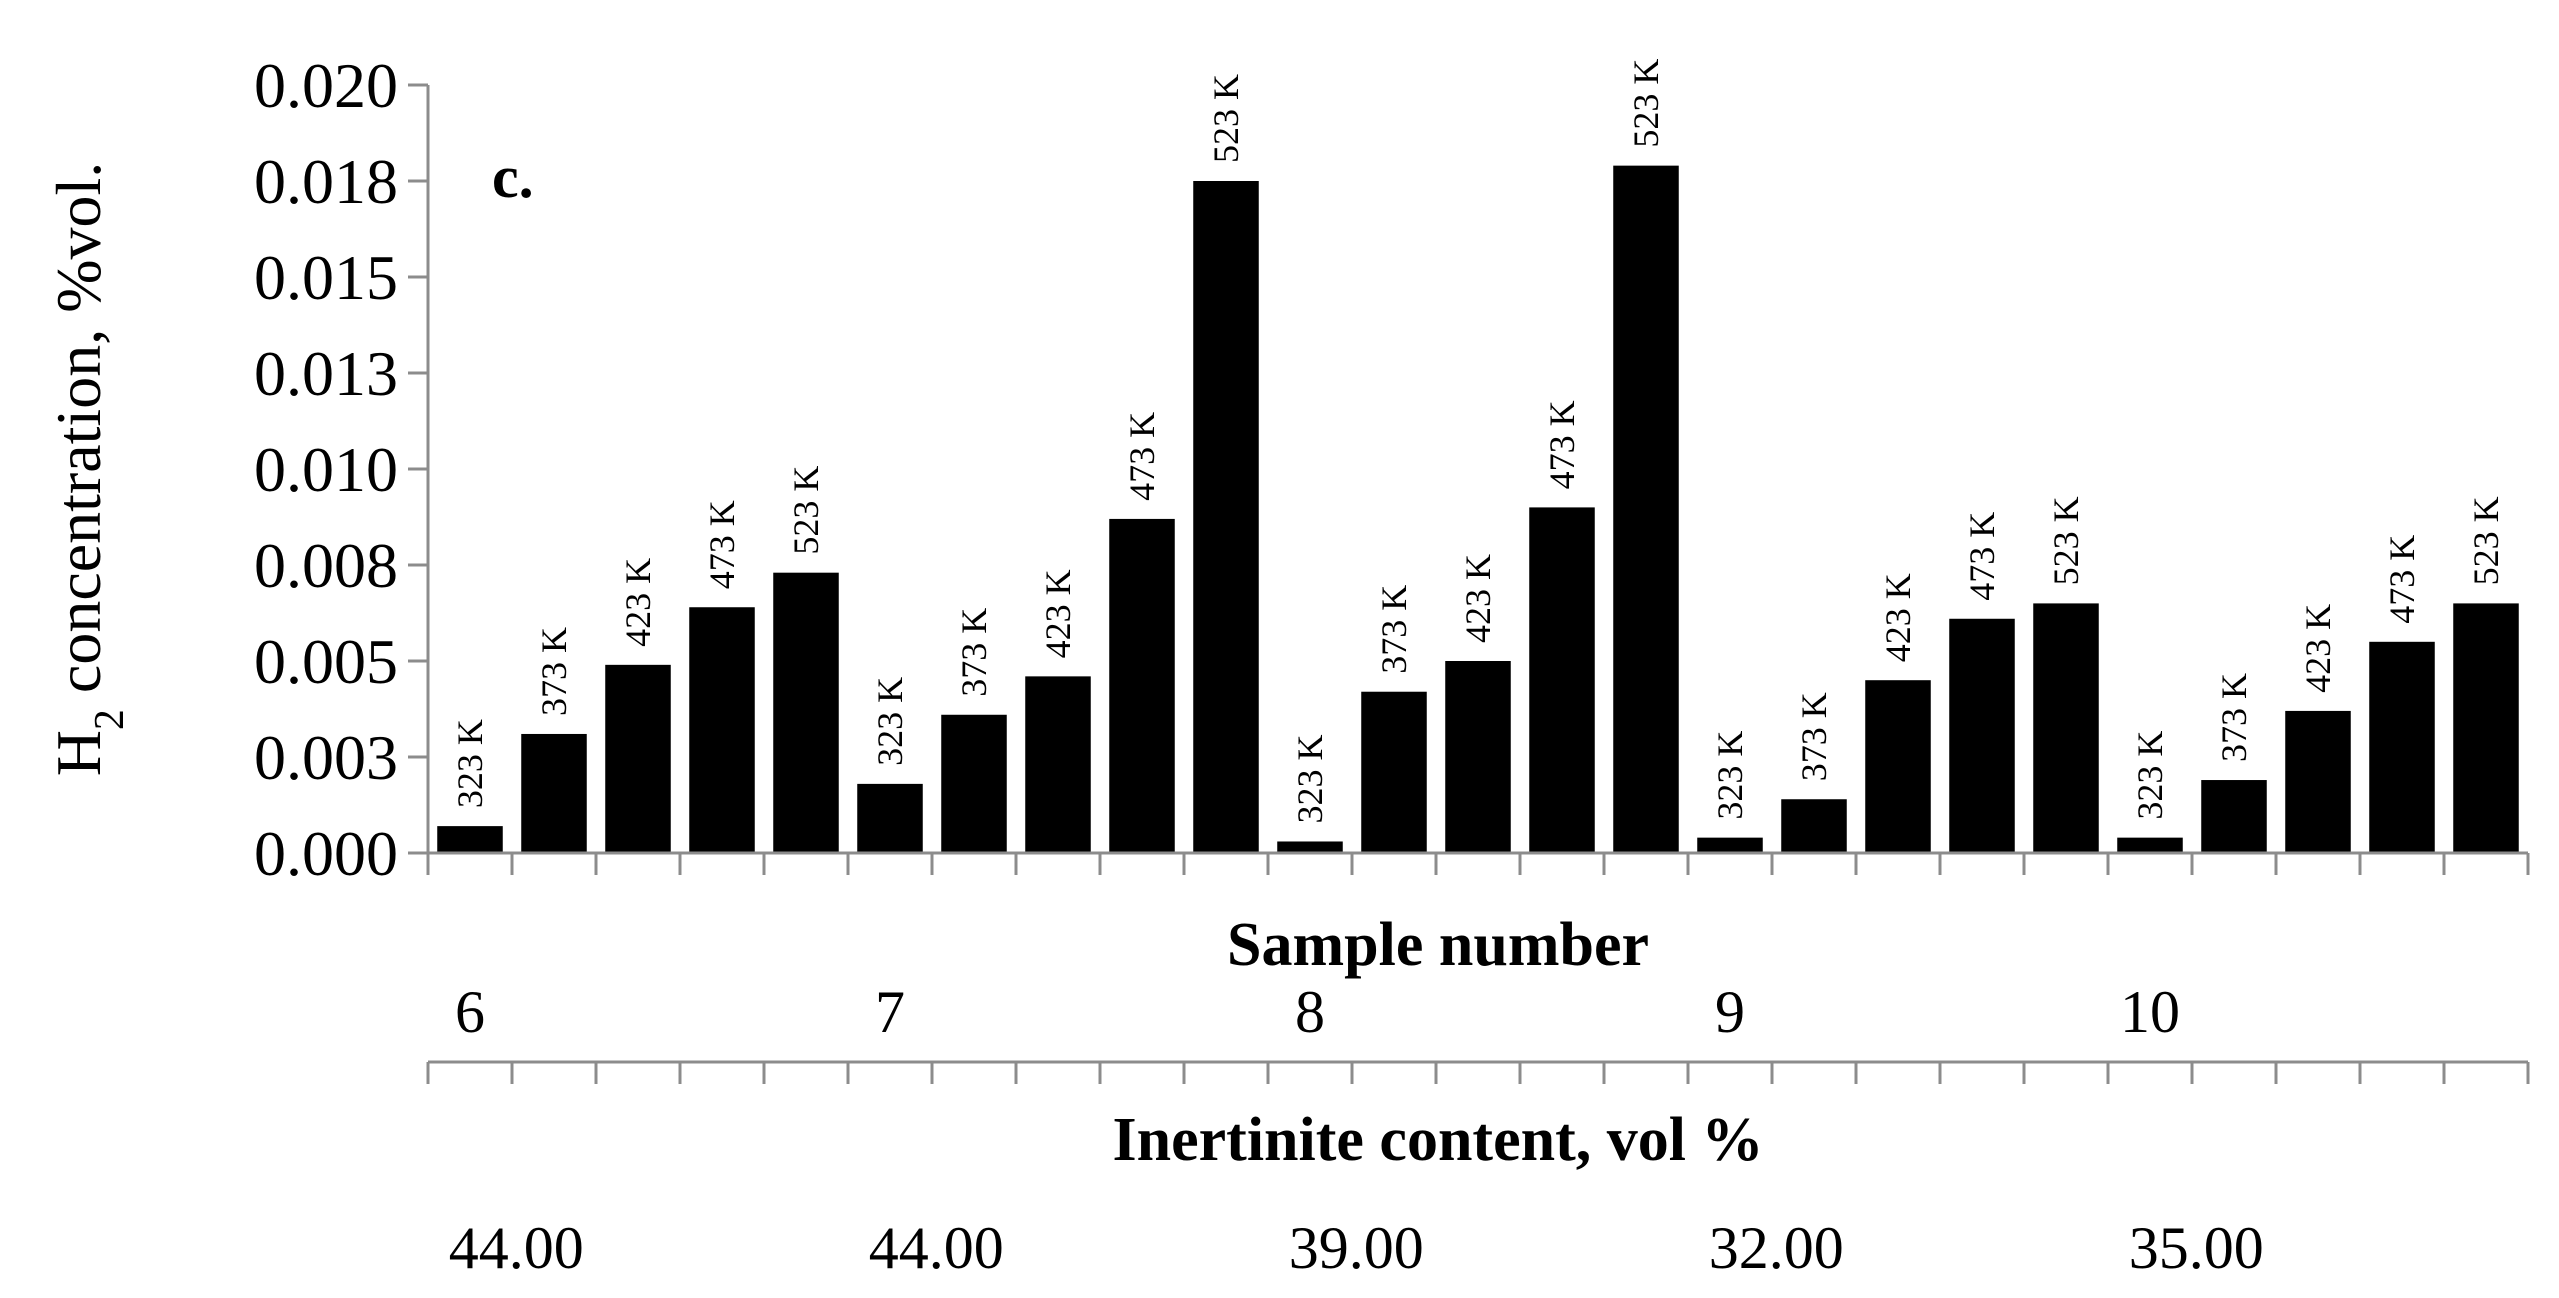 The width and height of the screenshot is (2559, 1298). What do you see at coordinates (1438, 1140) in the screenshot?
I see `category-axis-title: Inertinite content, vol %` at bounding box center [1438, 1140].